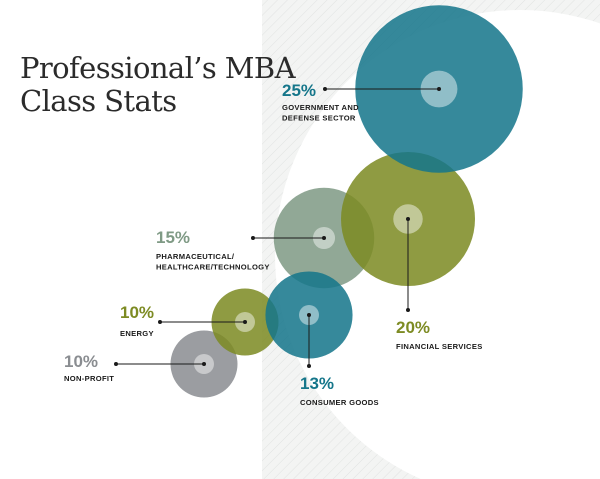 This screenshot has height=479, width=600. Describe the element at coordinates (173, 237) in the screenshot. I see `pct-label-2: 15%` at that location.